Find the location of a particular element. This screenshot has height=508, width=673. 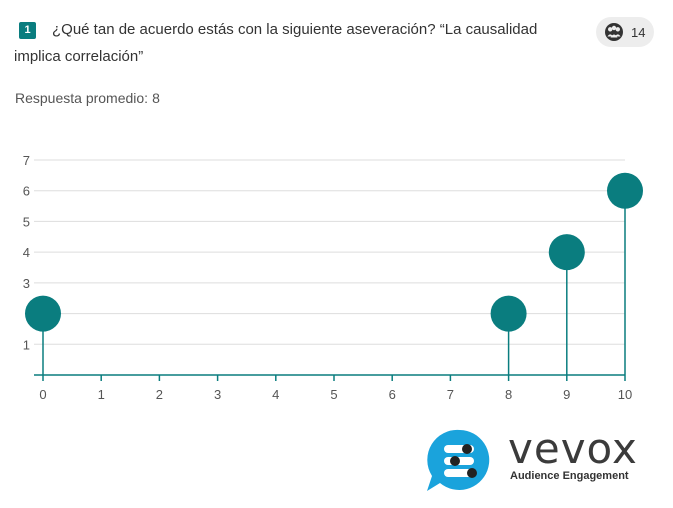

x-tick-label: 8 is located at coordinates (508, 394).